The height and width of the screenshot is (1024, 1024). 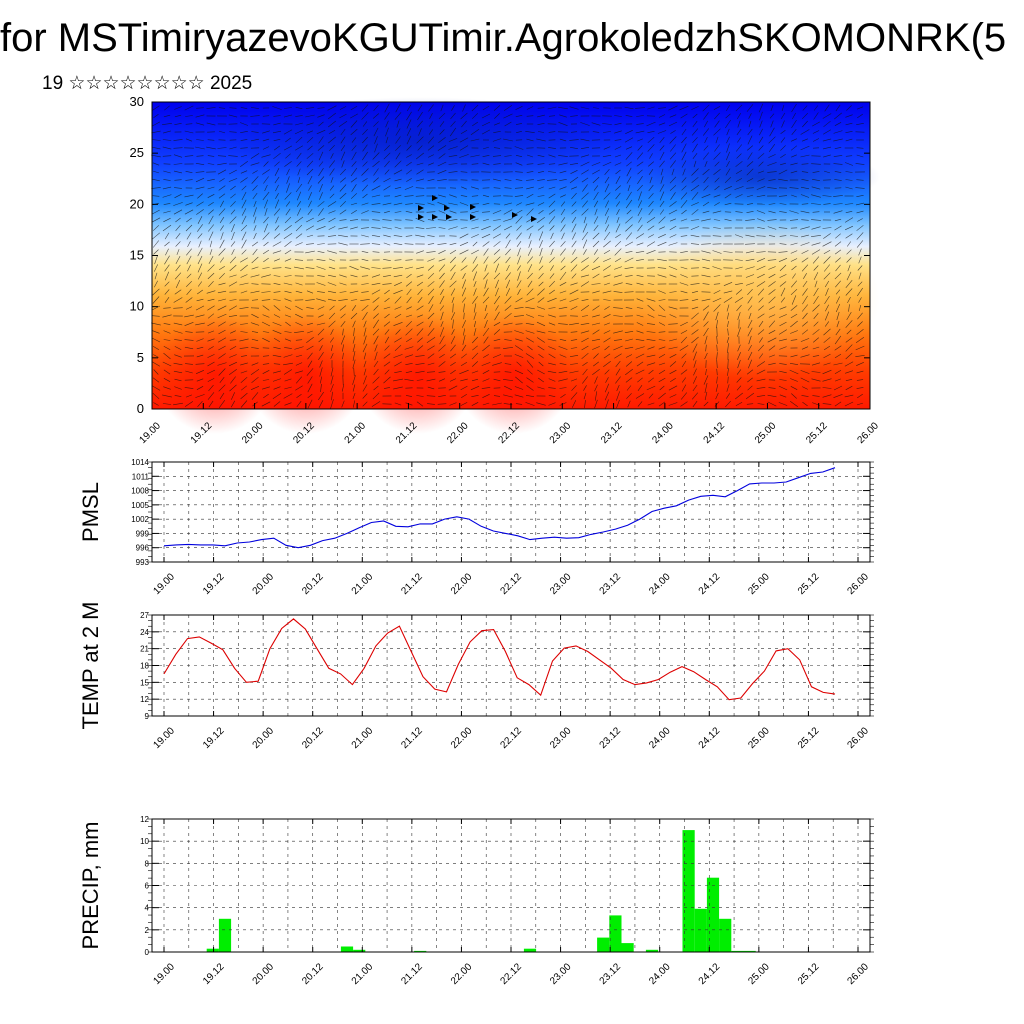 I want to click on y-tick-label: 993, so click(x=143, y=562).